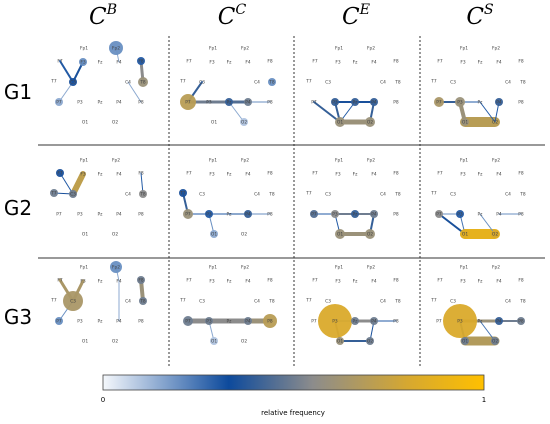  Describe the element at coordinates (18, 204) in the screenshot. I see `row-labels: G1 G2 G3` at that location.